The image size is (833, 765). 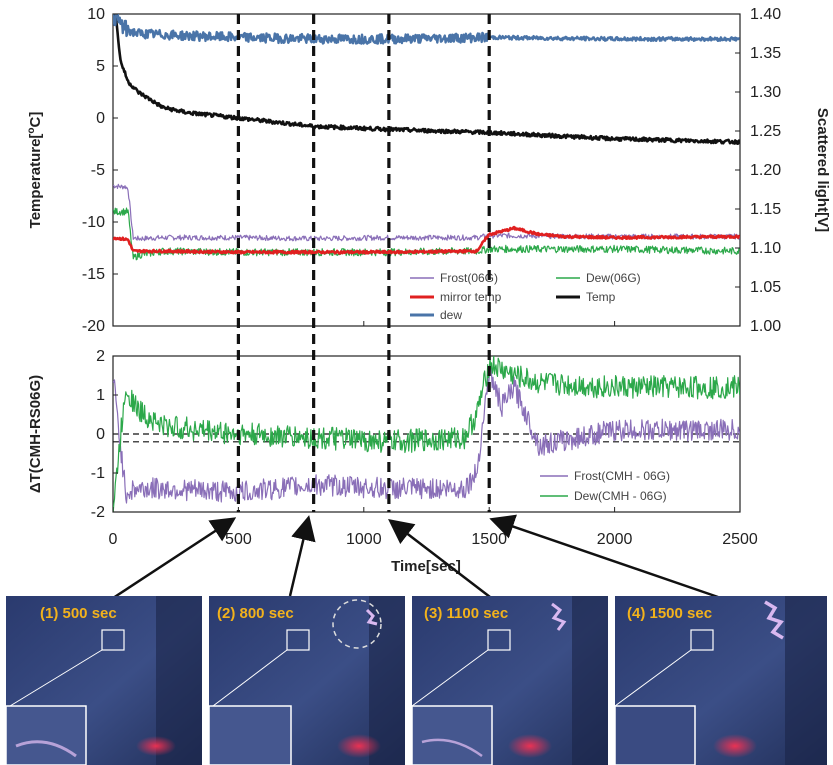 I want to click on legend-label-frost-cmh: Frost(CMH - 06G), so click(x=622, y=476).